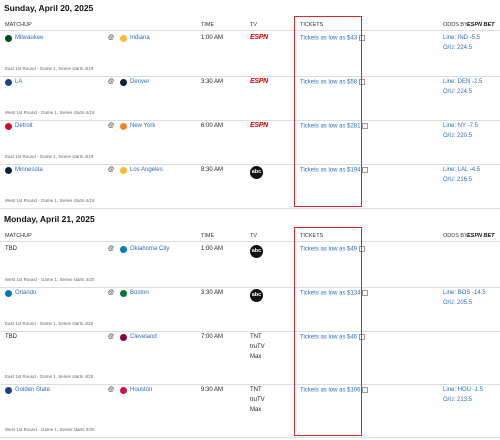 This screenshot has width=500, height=440. I want to click on odds-line: Line: HOU -1.5, so click(463, 390).